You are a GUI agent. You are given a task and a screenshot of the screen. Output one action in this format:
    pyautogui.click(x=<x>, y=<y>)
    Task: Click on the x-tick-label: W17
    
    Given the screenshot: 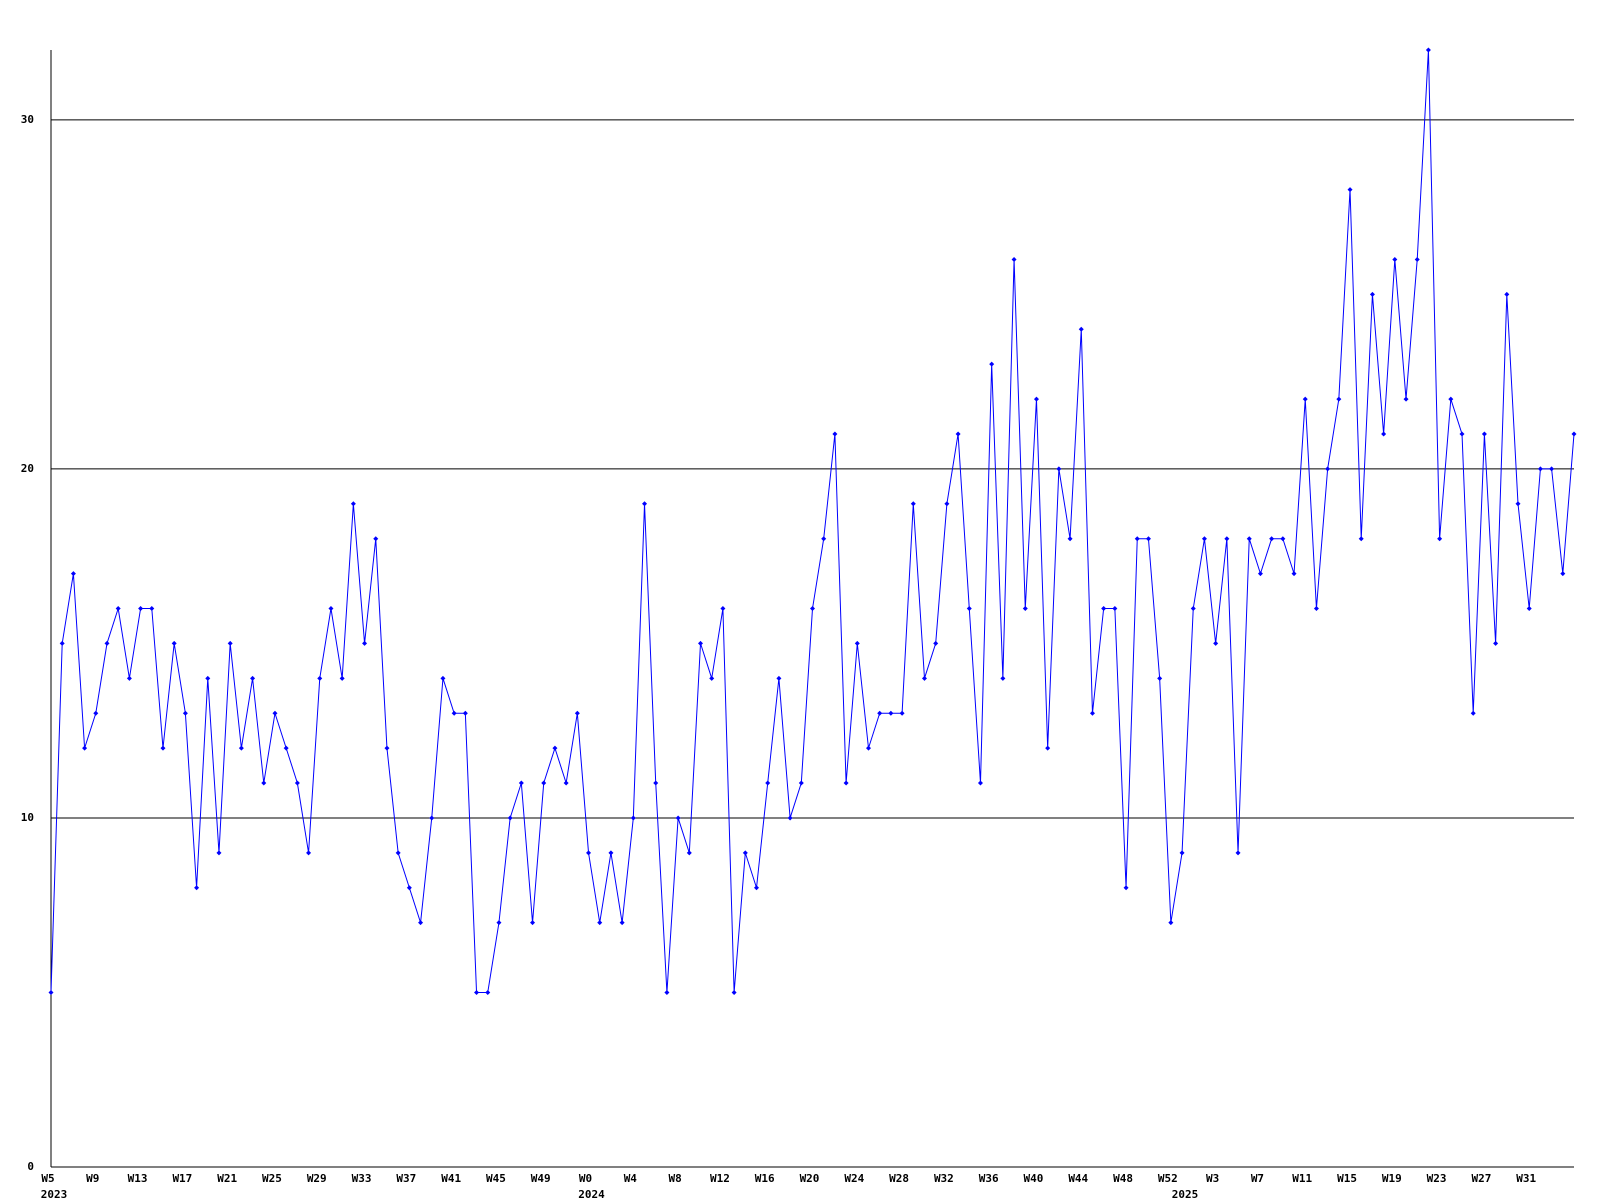 What is the action you would take?
    pyautogui.click(x=182, y=1178)
    